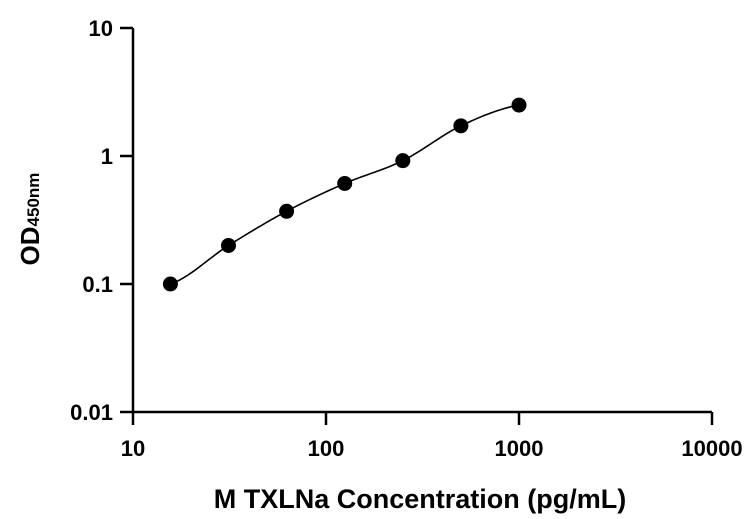 This screenshot has height=519, width=753. Describe the element at coordinates (101, 28) in the screenshot. I see `y-tick-label: 10` at that location.